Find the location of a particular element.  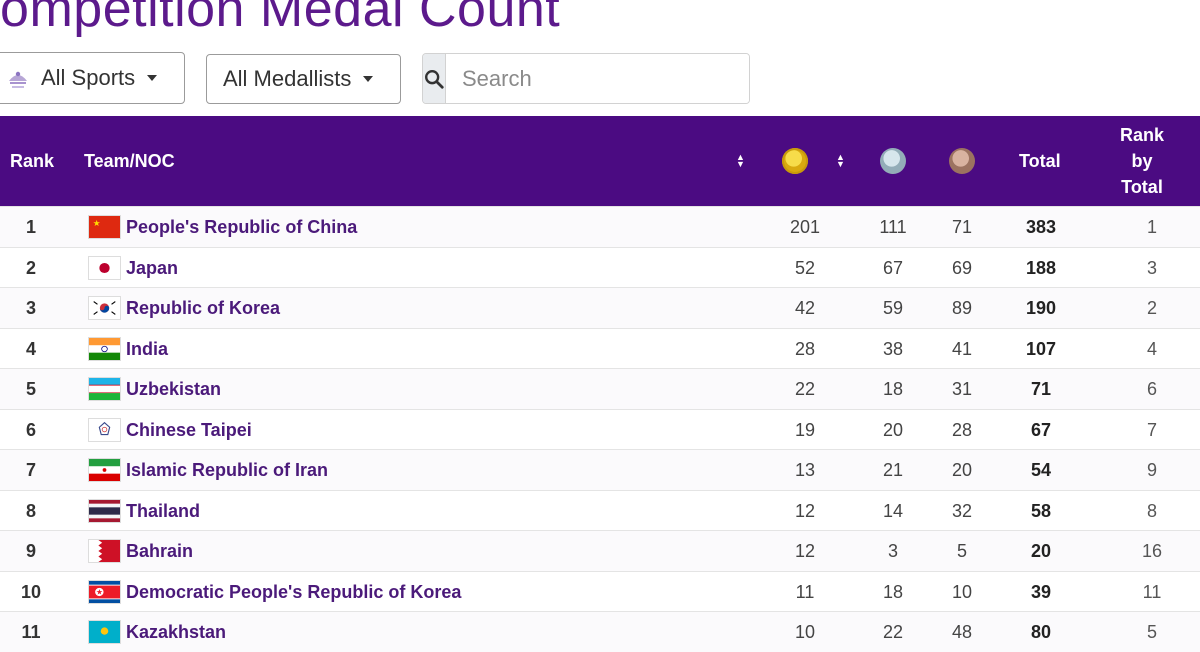

header-rank-by-total: Rank by Total is located at coordinates (1142, 161).